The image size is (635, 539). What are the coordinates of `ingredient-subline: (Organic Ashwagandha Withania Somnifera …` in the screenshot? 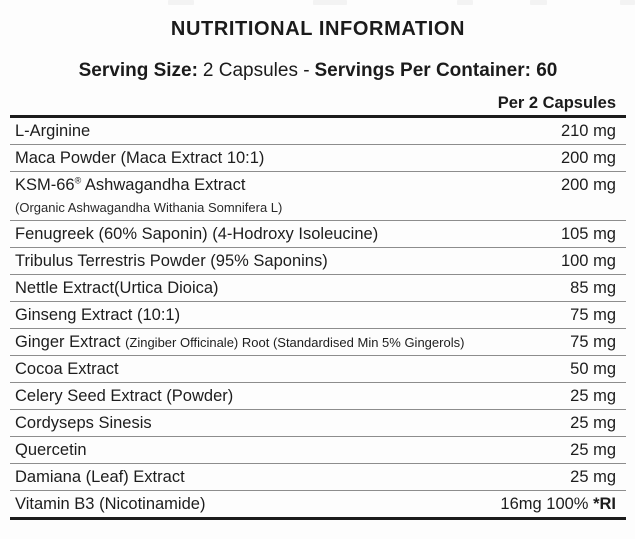 It's located at (149, 207).